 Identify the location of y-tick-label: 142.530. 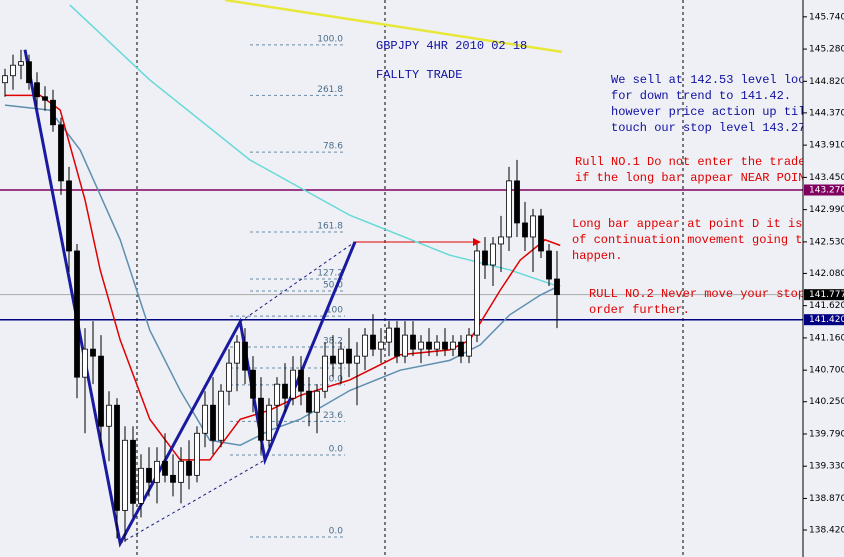
(826, 242).